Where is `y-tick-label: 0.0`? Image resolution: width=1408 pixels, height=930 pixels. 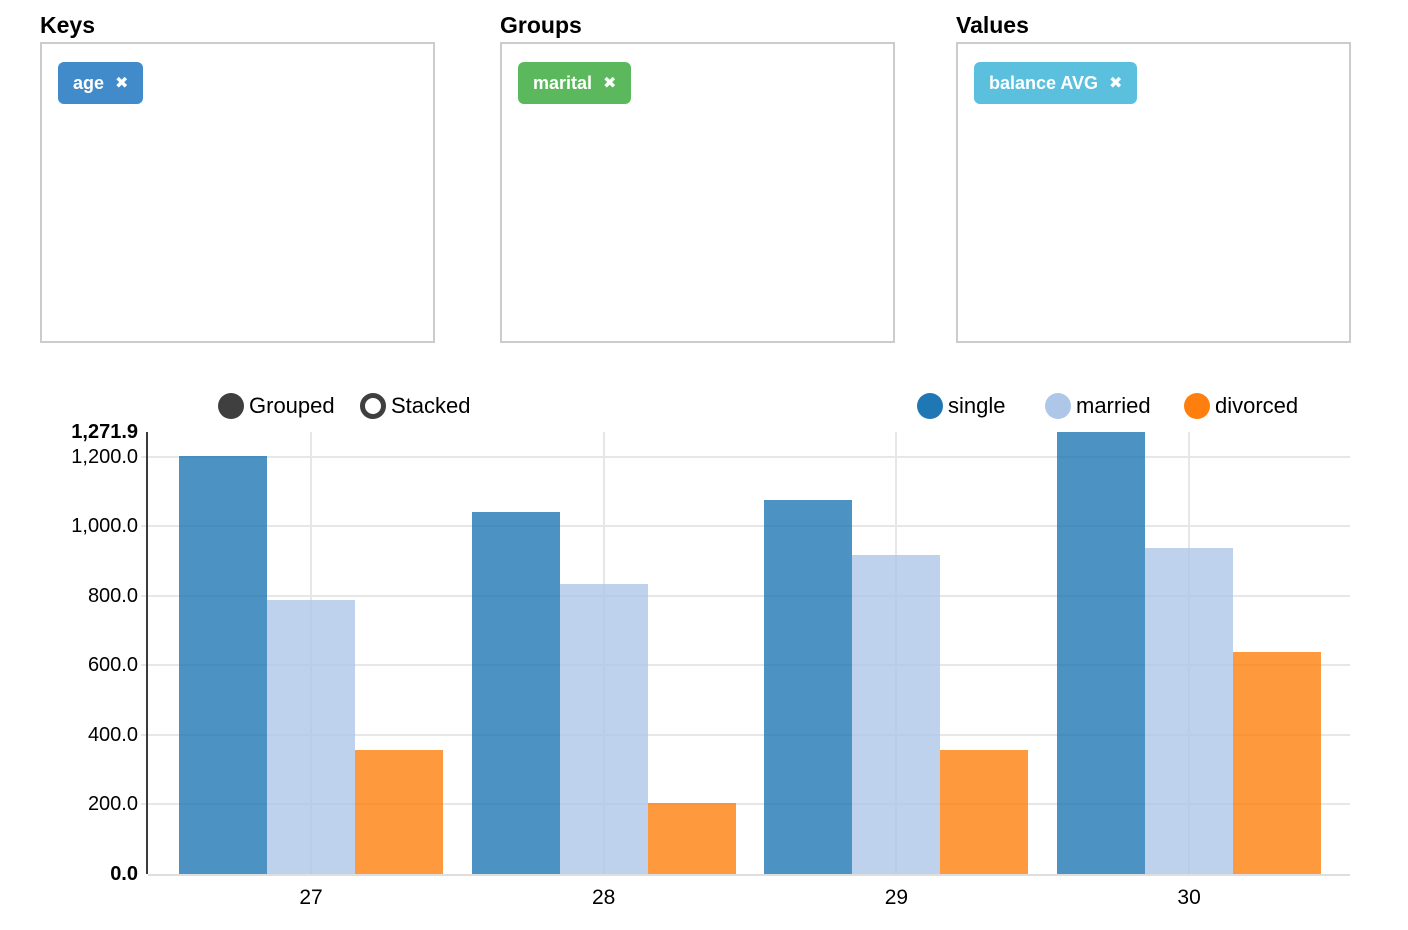 y-tick-label: 0.0 is located at coordinates (124, 874).